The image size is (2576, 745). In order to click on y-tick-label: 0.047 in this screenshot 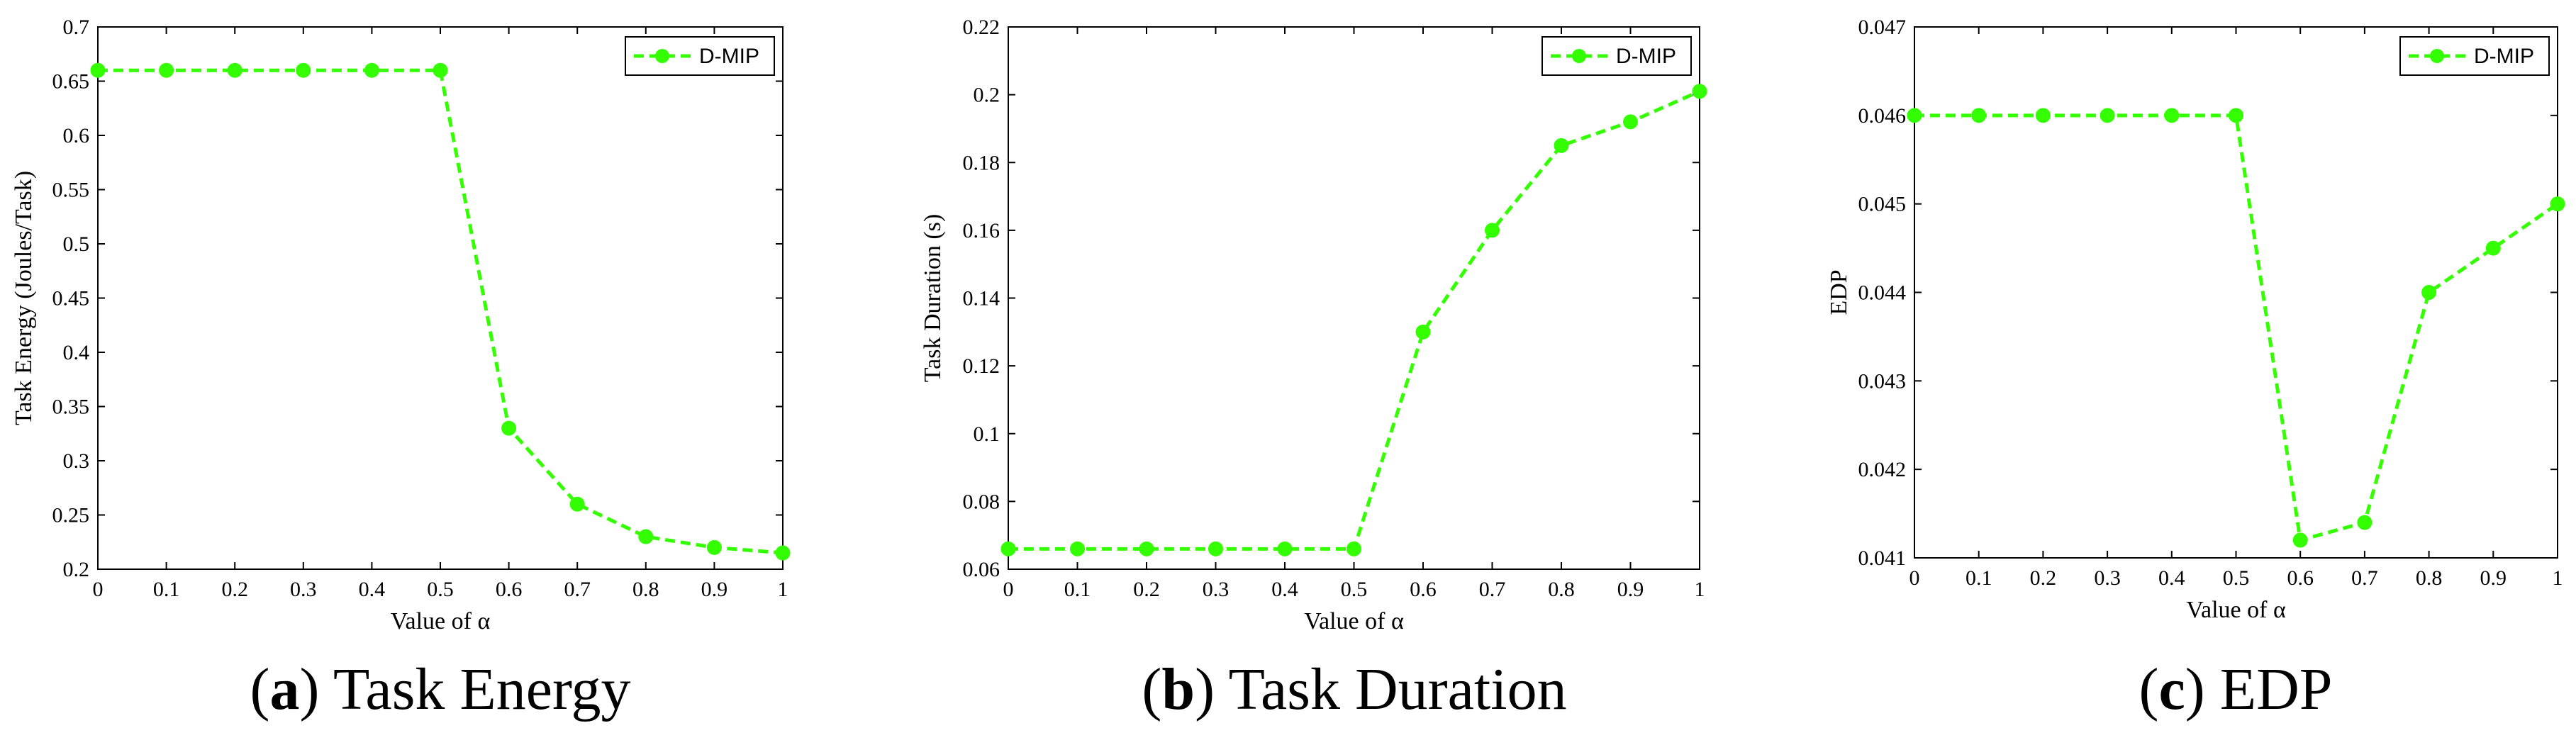, I will do `click(1882, 28)`.